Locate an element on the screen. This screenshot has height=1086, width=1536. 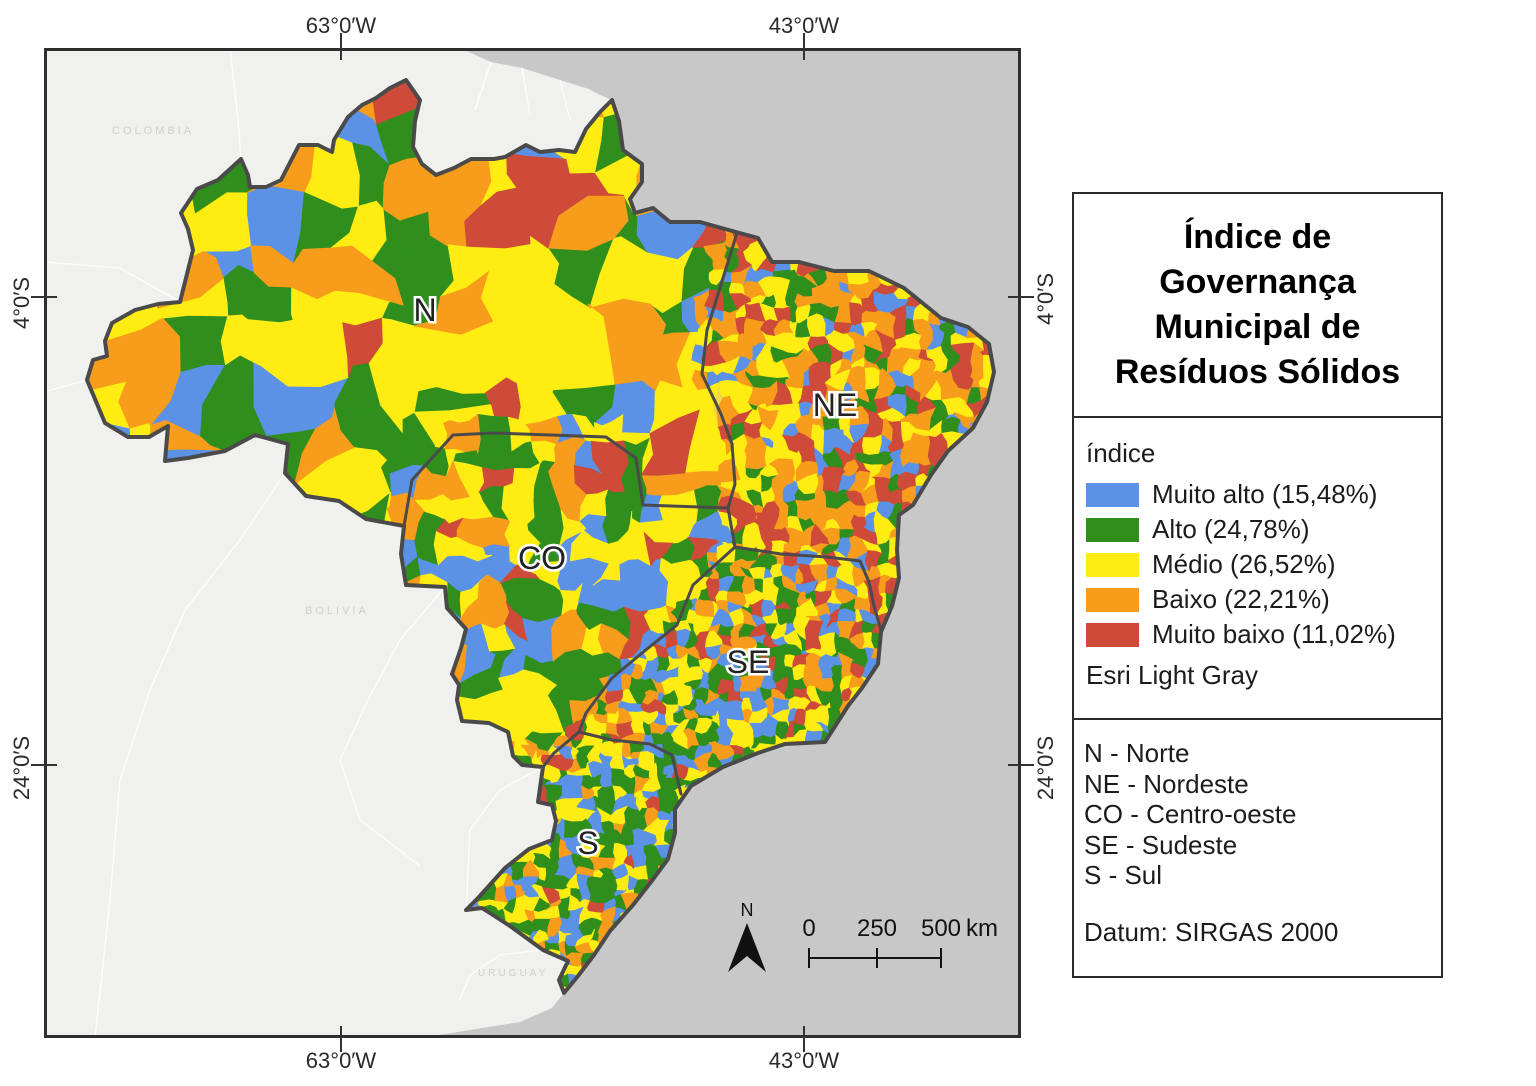
municipality-cells-co-class4 is located at coordinates (579, 550).